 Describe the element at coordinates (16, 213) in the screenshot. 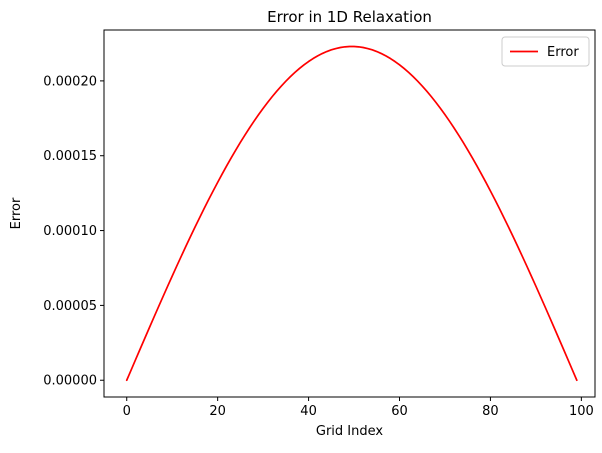

I see `y-axis-label: Error` at that location.